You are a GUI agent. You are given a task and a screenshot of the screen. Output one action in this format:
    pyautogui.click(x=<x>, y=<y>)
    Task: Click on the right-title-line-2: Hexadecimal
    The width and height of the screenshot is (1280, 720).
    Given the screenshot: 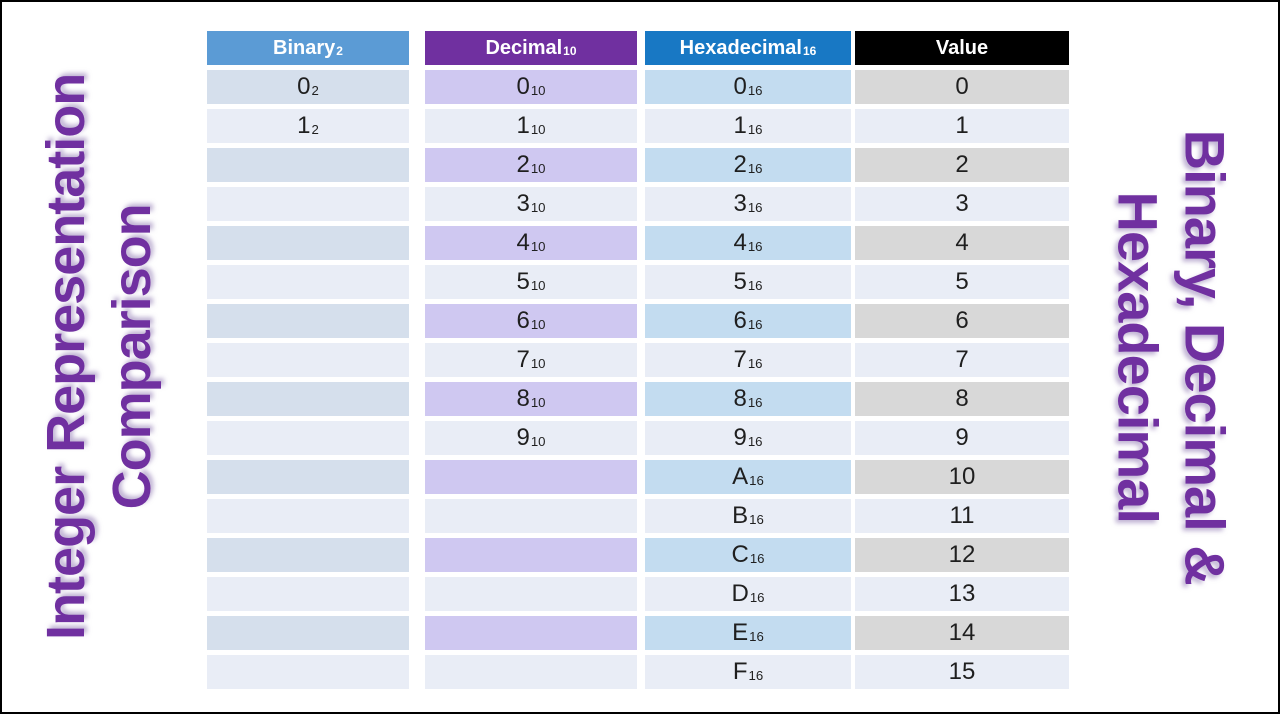 What is the action you would take?
    pyautogui.click(x=1139, y=357)
    